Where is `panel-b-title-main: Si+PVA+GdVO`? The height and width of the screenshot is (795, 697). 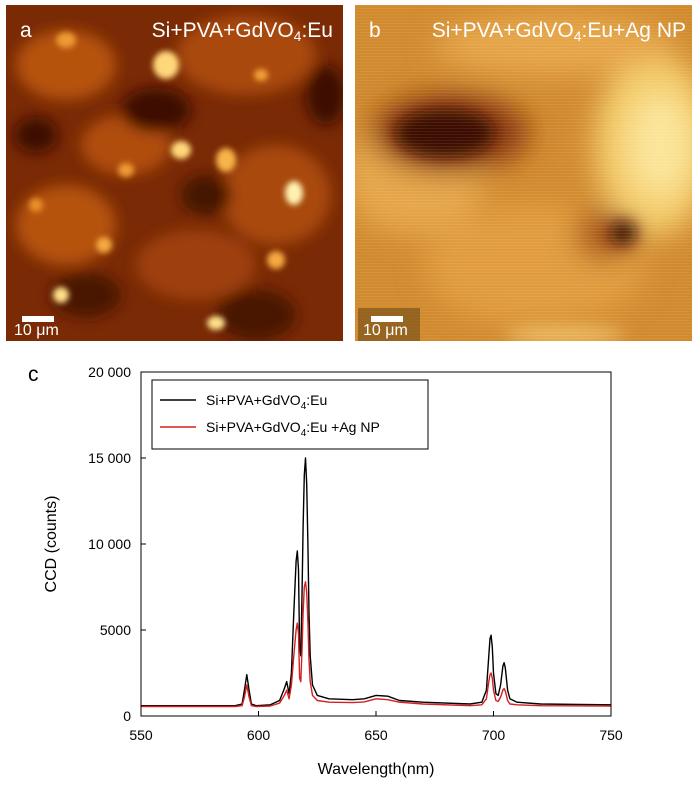 panel-b-title-main: Si+PVA+GdVO is located at coordinates (502, 30).